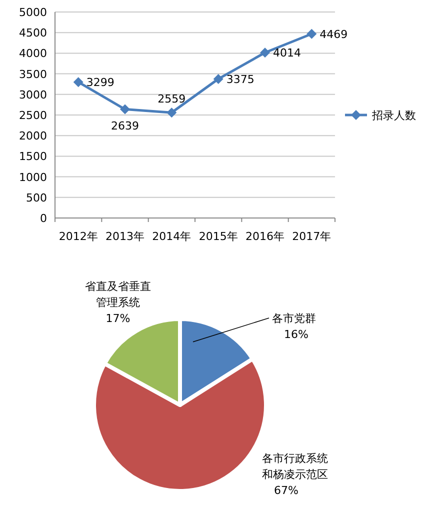  Describe the element at coordinates (294, 318) in the screenshot. I see `slice-label: 各市党群` at that location.